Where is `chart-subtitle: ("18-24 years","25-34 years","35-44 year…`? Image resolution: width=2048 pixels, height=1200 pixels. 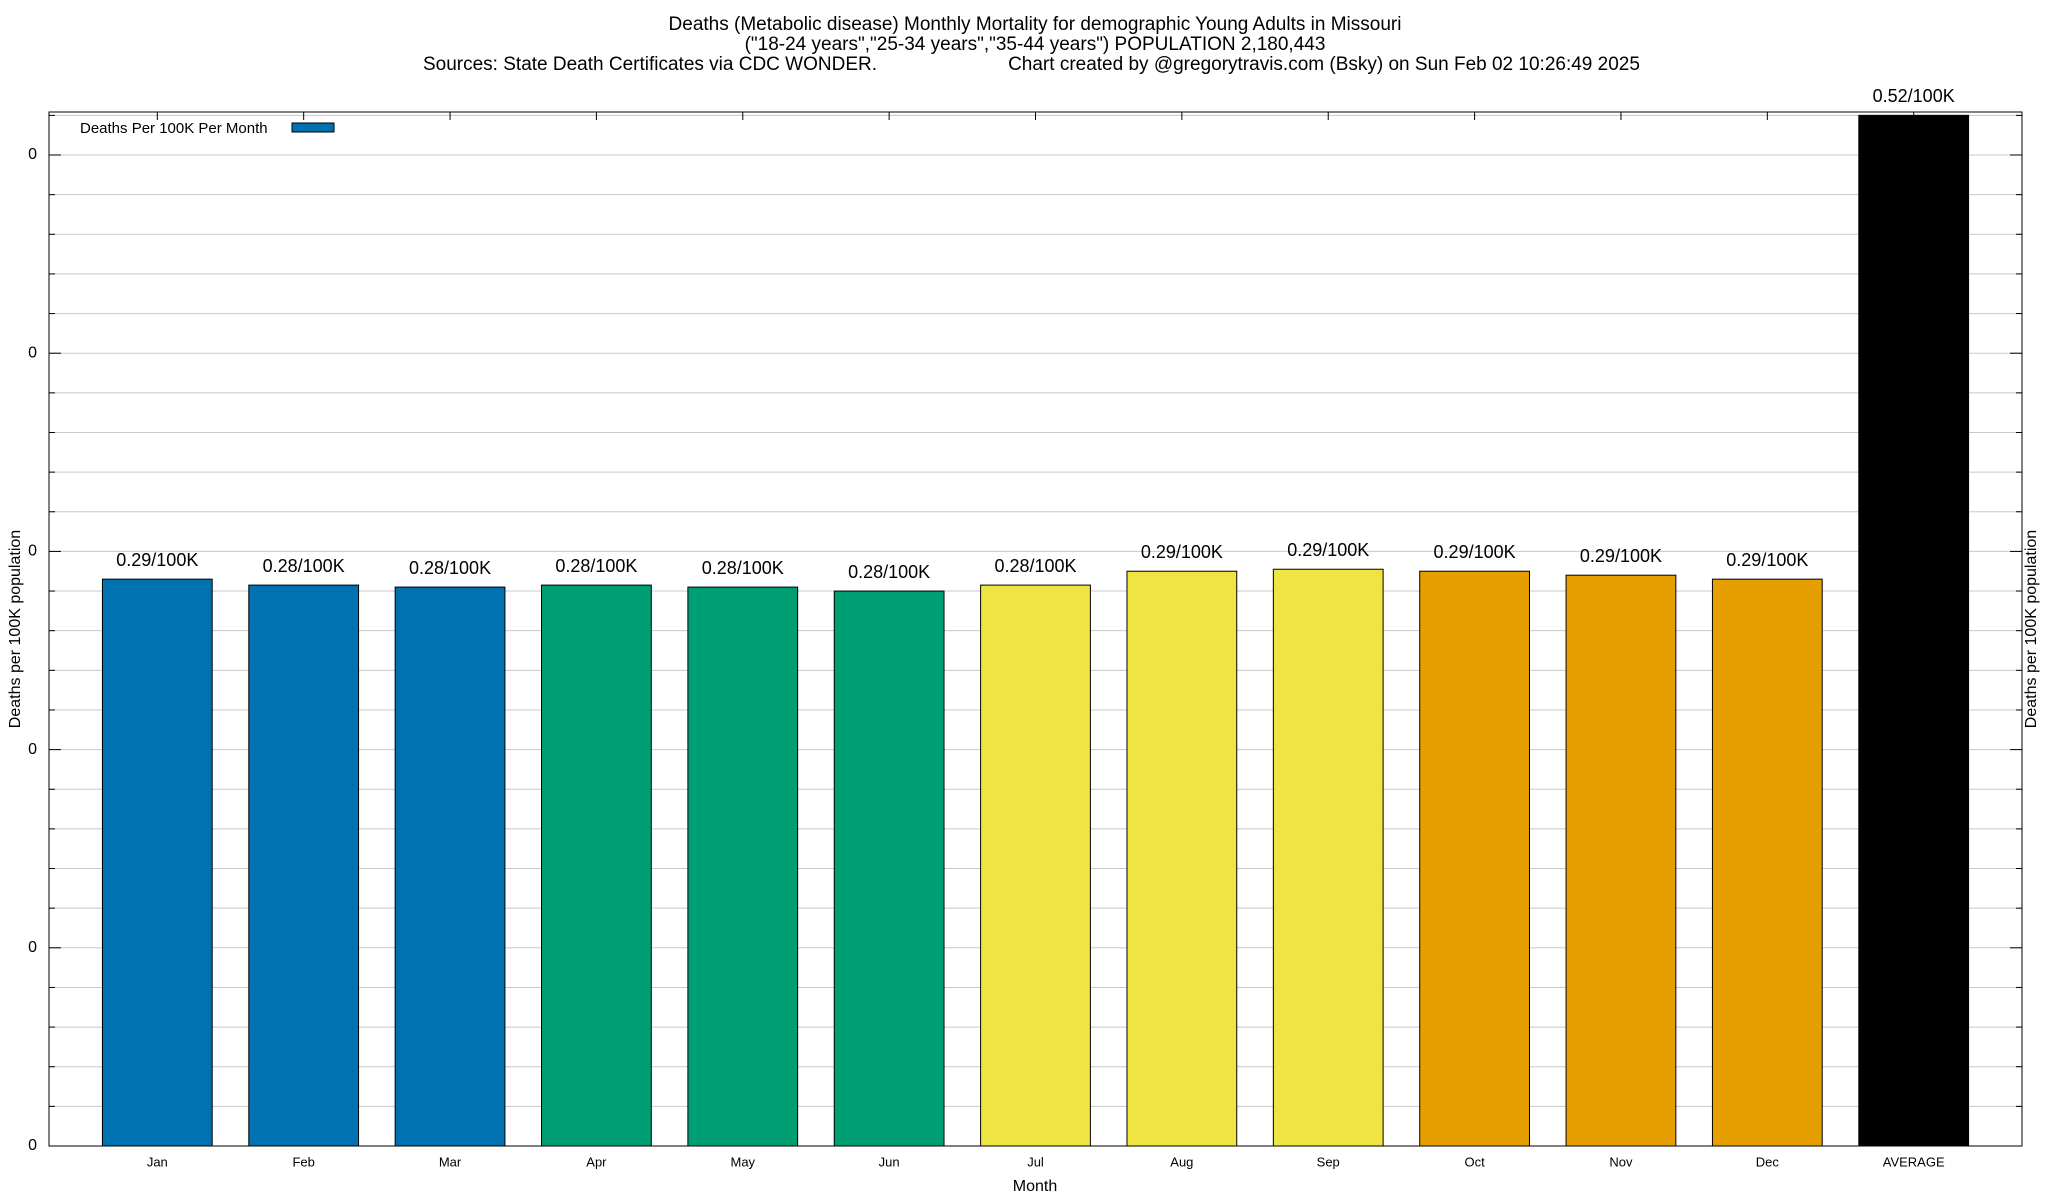 chart-subtitle: ("18-24 years","25-34 years","35-44 year… is located at coordinates (1035, 44).